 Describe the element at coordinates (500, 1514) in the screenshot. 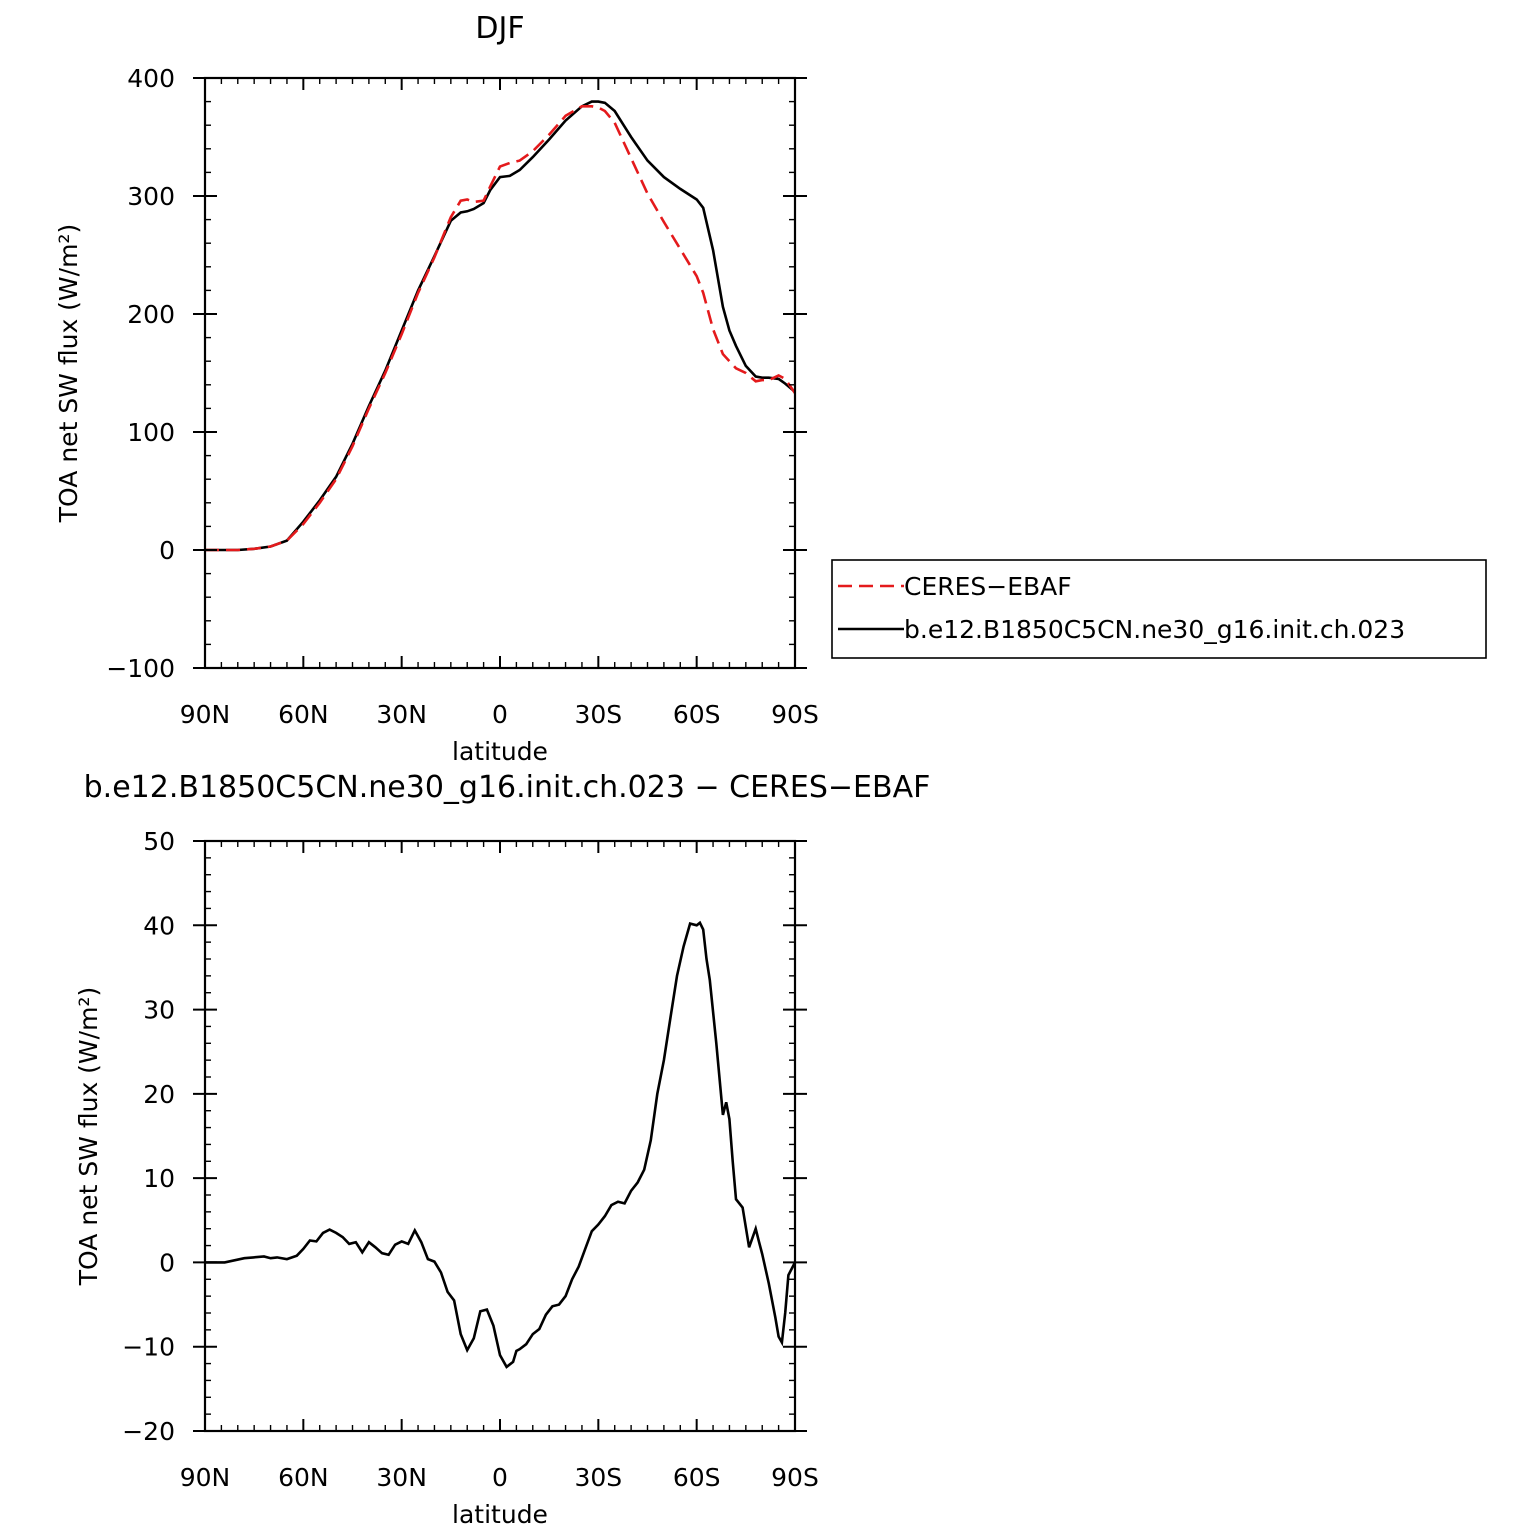

I see `bottom-x-axis-title: latitude` at that location.